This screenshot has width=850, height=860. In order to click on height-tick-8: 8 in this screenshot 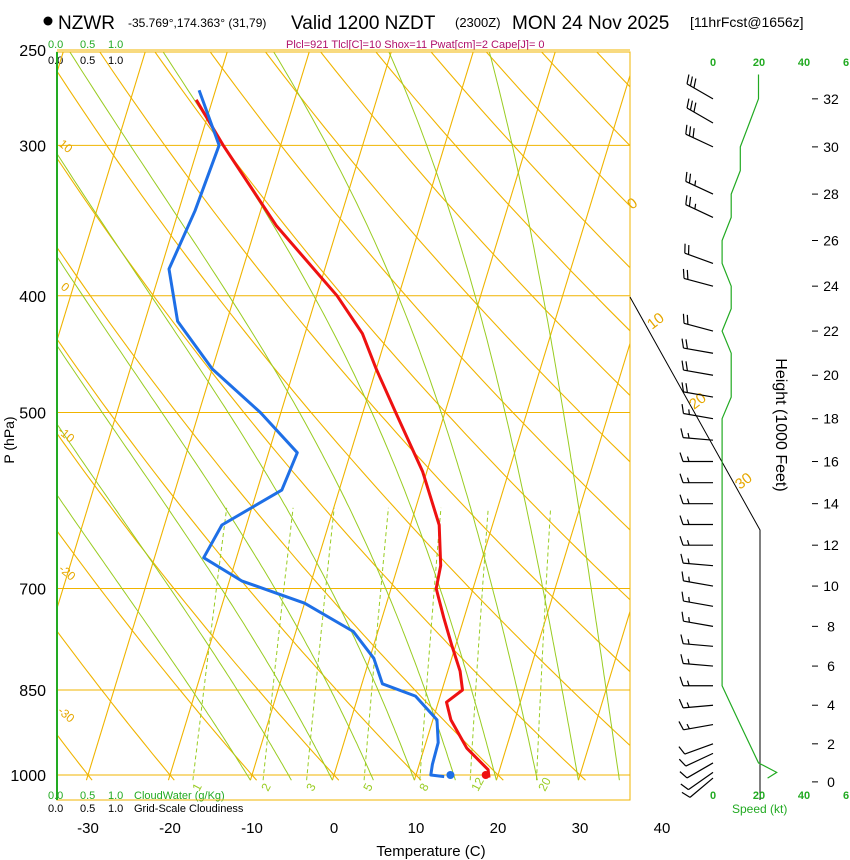, I will do `click(831, 626)`.